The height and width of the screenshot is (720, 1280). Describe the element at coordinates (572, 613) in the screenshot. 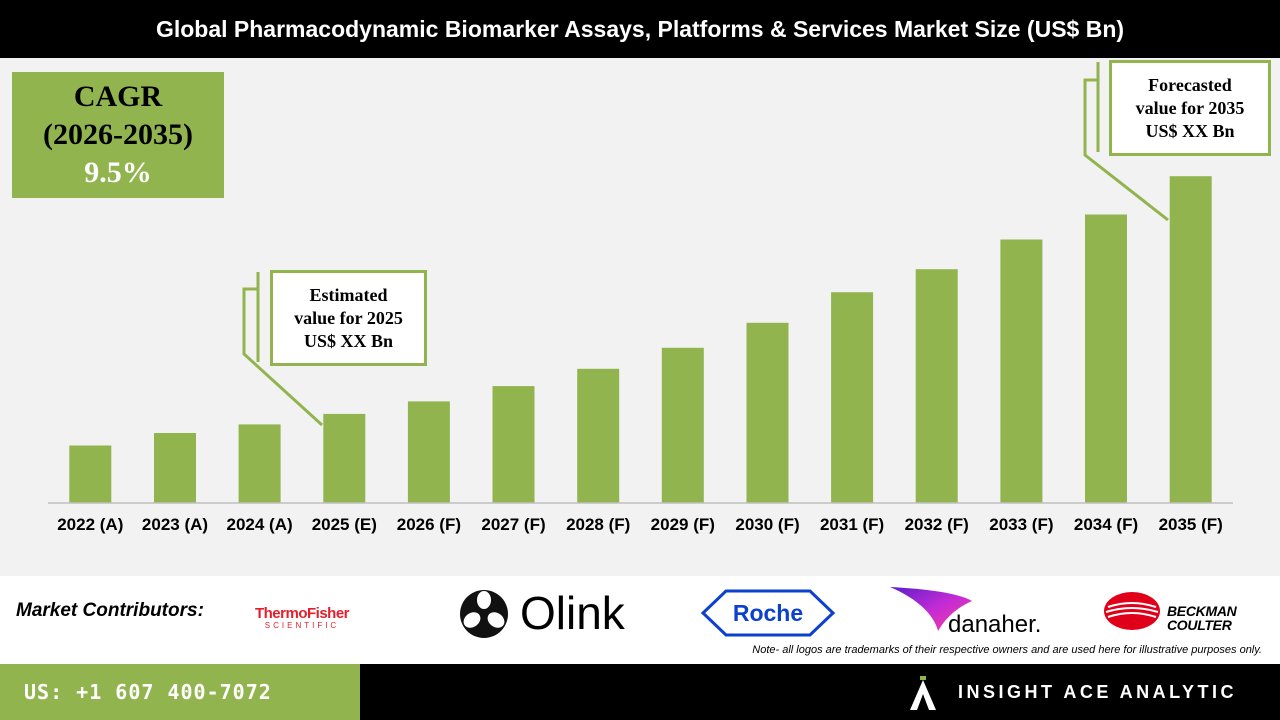

I see `olink-wordmark: Olink` at that location.